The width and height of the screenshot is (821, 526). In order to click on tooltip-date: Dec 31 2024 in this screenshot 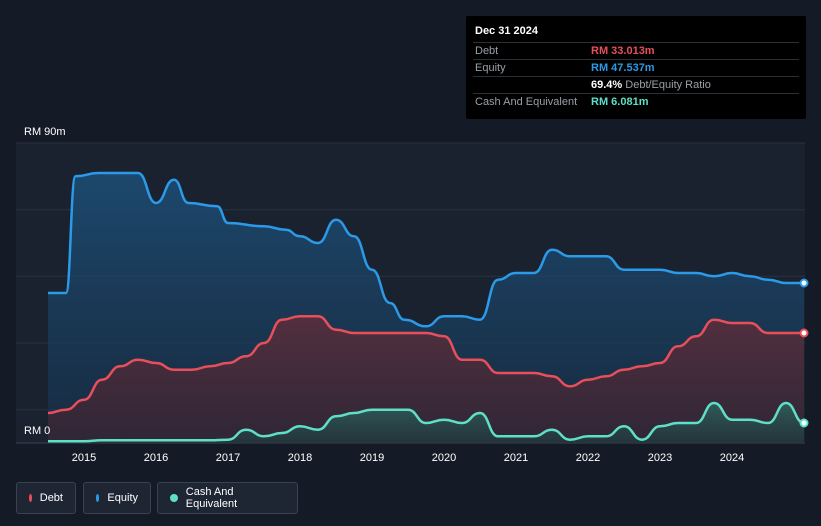, I will do `click(506, 31)`.